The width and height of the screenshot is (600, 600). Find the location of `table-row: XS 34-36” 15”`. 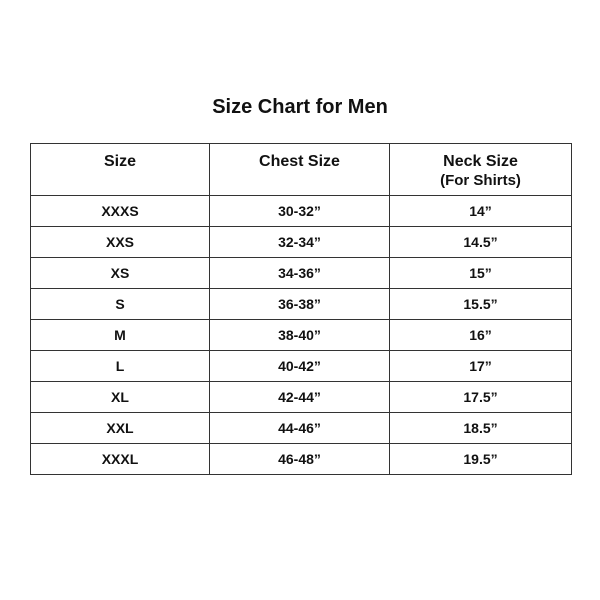

table-row: XS 34-36” 15” is located at coordinates (301, 273).